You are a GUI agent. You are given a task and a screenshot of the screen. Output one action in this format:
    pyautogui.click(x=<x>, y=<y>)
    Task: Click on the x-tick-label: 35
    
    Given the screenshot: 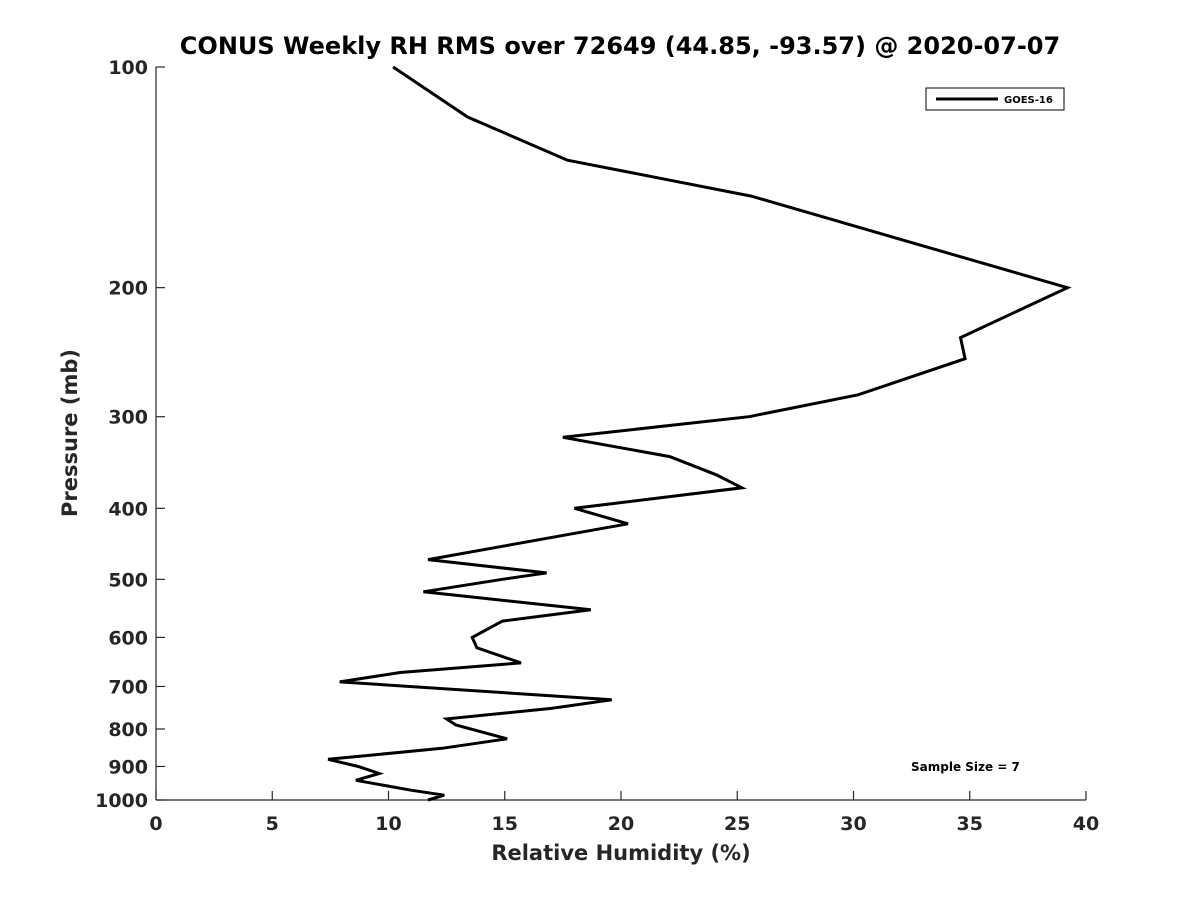 What is the action you would take?
    pyautogui.click(x=970, y=824)
    